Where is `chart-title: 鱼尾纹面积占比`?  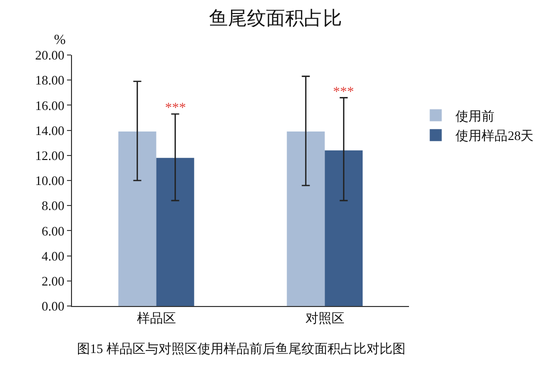 chart-title: 鱼尾纹面积占比 is located at coordinates (275, 19).